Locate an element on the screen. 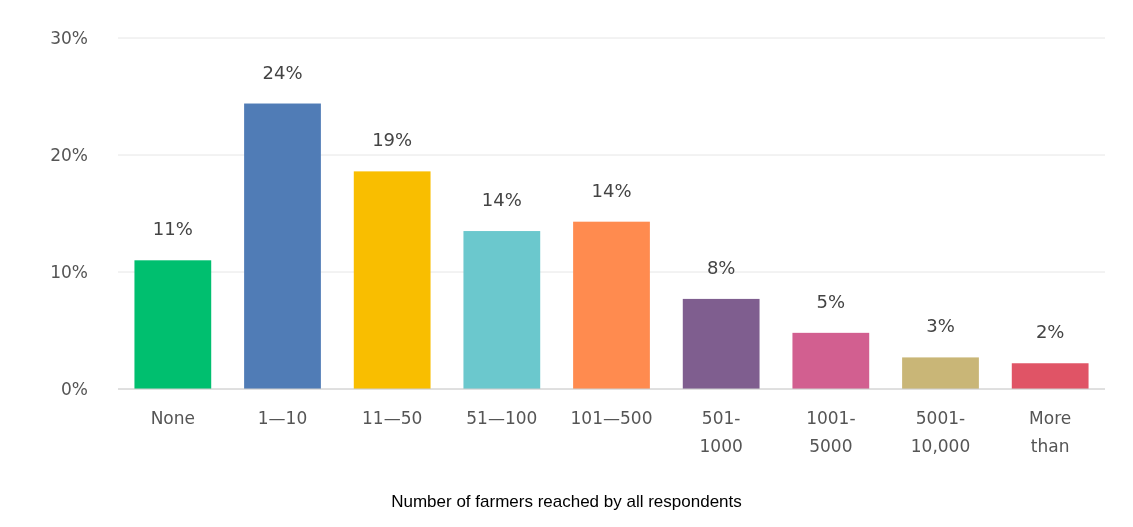 This screenshot has height=527, width=1133. x-tick-label: 101—500 is located at coordinates (611, 418).